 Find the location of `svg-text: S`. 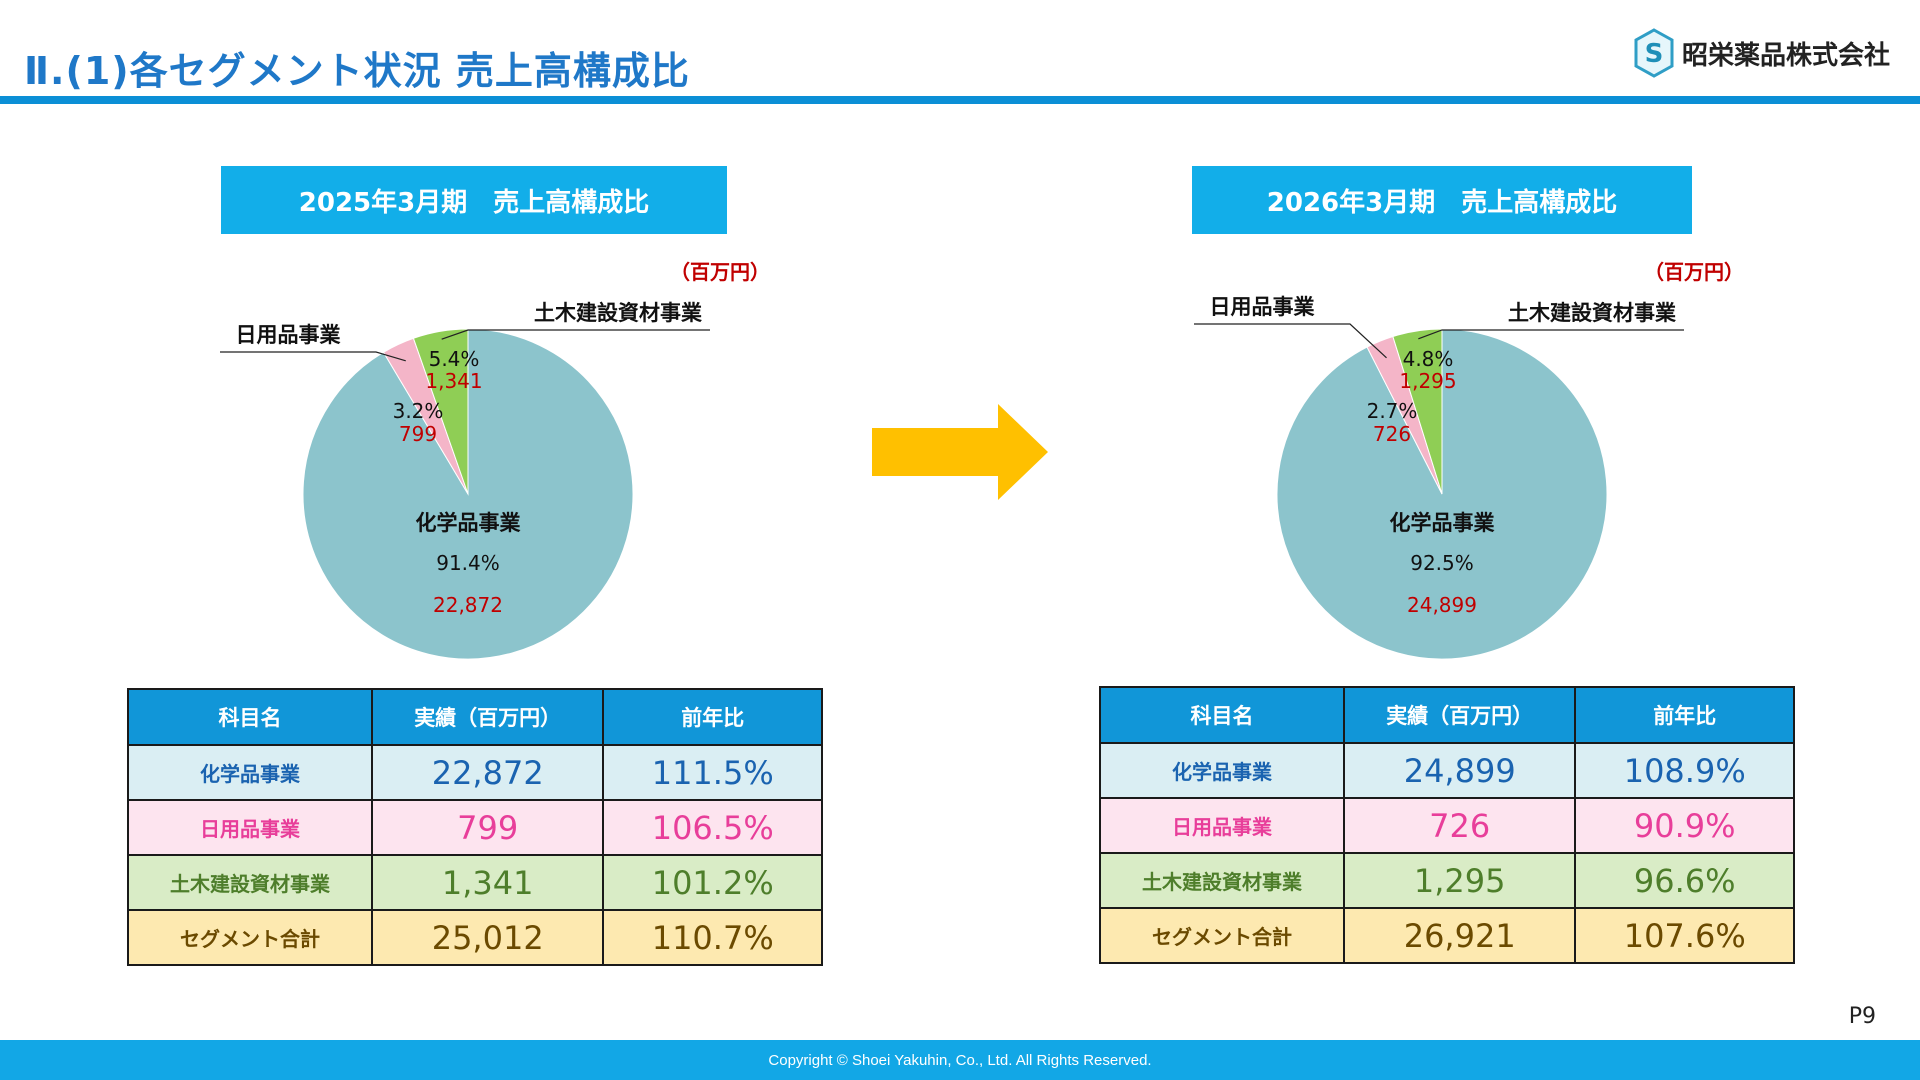

svg-text: S is located at coordinates (1654, 54).